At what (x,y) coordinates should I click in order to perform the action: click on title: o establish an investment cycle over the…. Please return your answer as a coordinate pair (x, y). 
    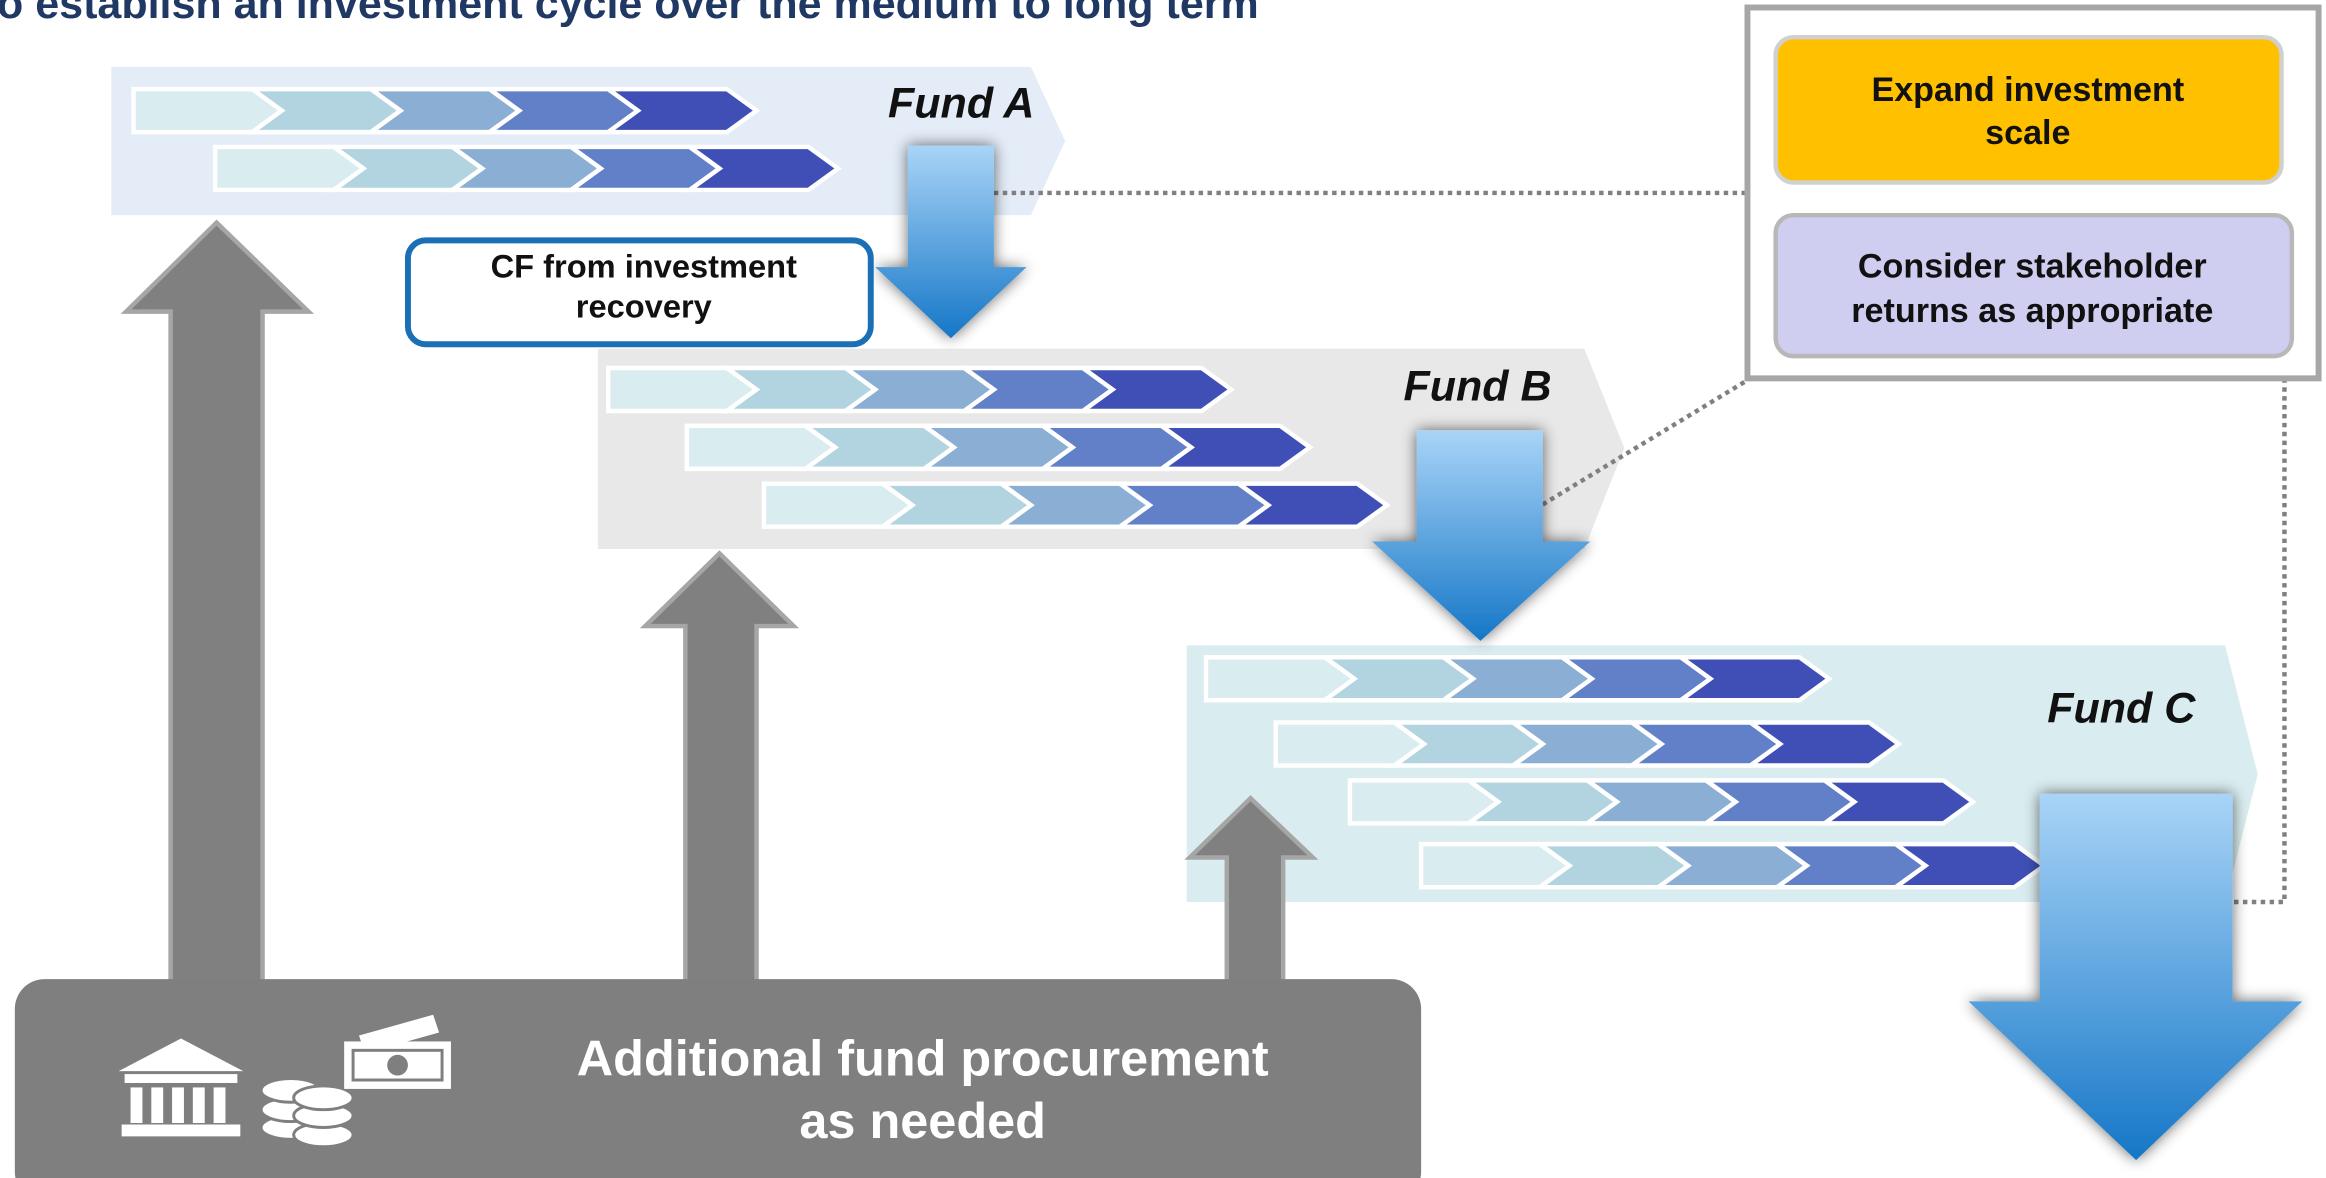
    Looking at the image, I should click on (629, 14).